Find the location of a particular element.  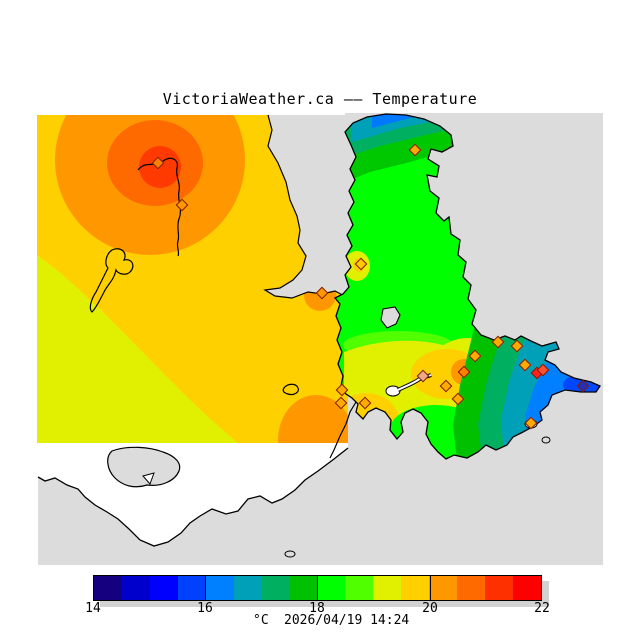

inlet-water is located at coordinates (306, 206).